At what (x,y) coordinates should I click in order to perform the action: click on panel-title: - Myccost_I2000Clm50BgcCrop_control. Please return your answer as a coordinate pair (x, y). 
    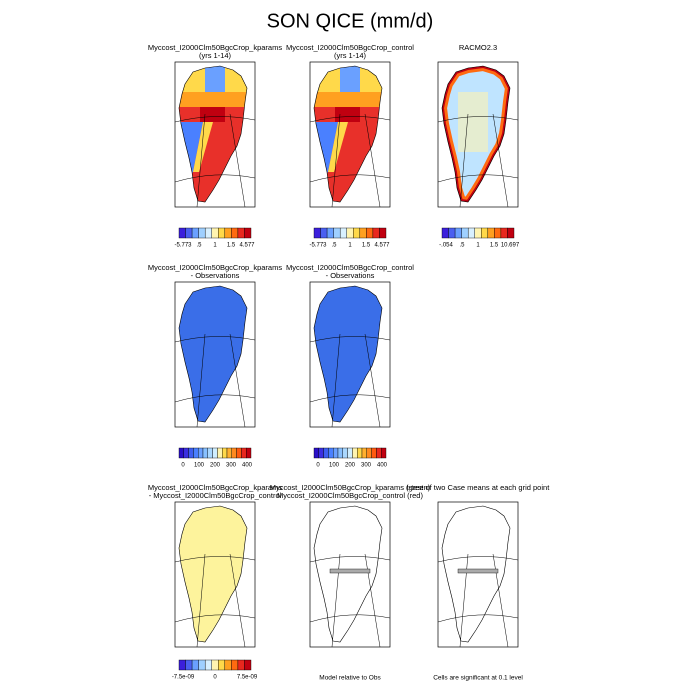
    Looking at the image, I should click on (215, 495).